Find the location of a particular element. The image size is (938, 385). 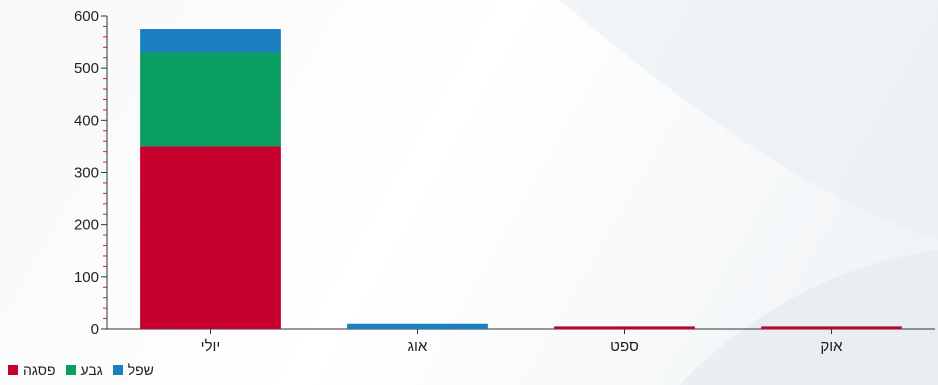

x-tick-label: ספט is located at coordinates (624, 346).